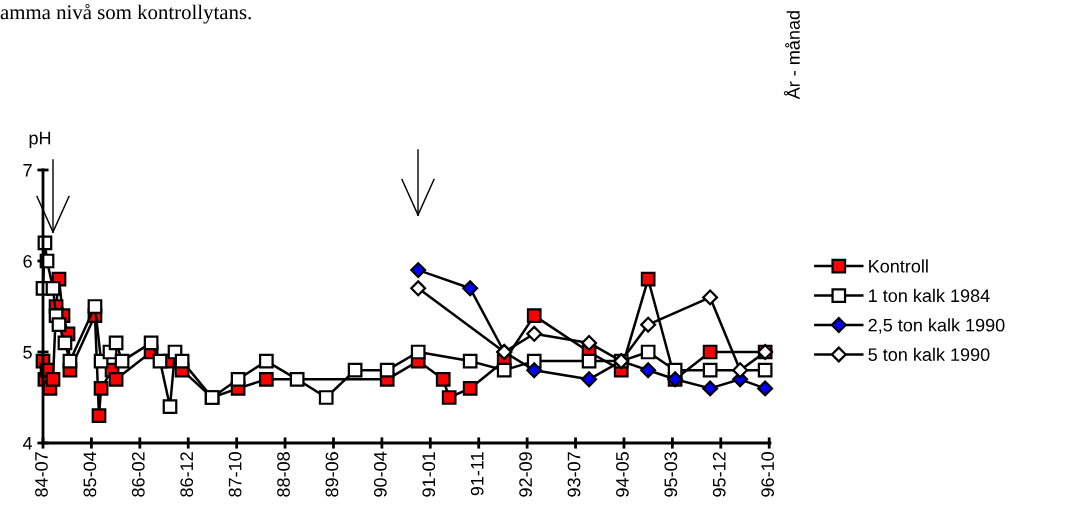 The width and height of the screenshot is (1088, 527). What do you see at coordinates (768, 474) in the screenshot?
I see `x-tick-label: 96-10` at bounding box center [768, 474].